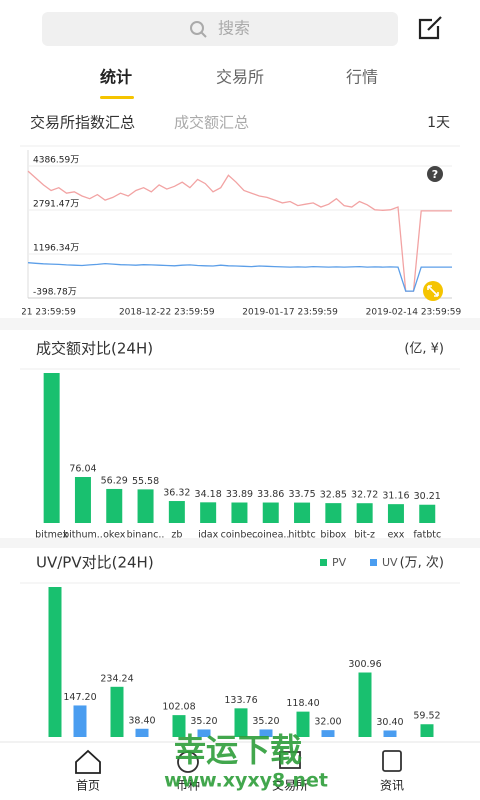 The image size is (480, 800). I want to click on watermark: 幸运下载, so click(238, 750).